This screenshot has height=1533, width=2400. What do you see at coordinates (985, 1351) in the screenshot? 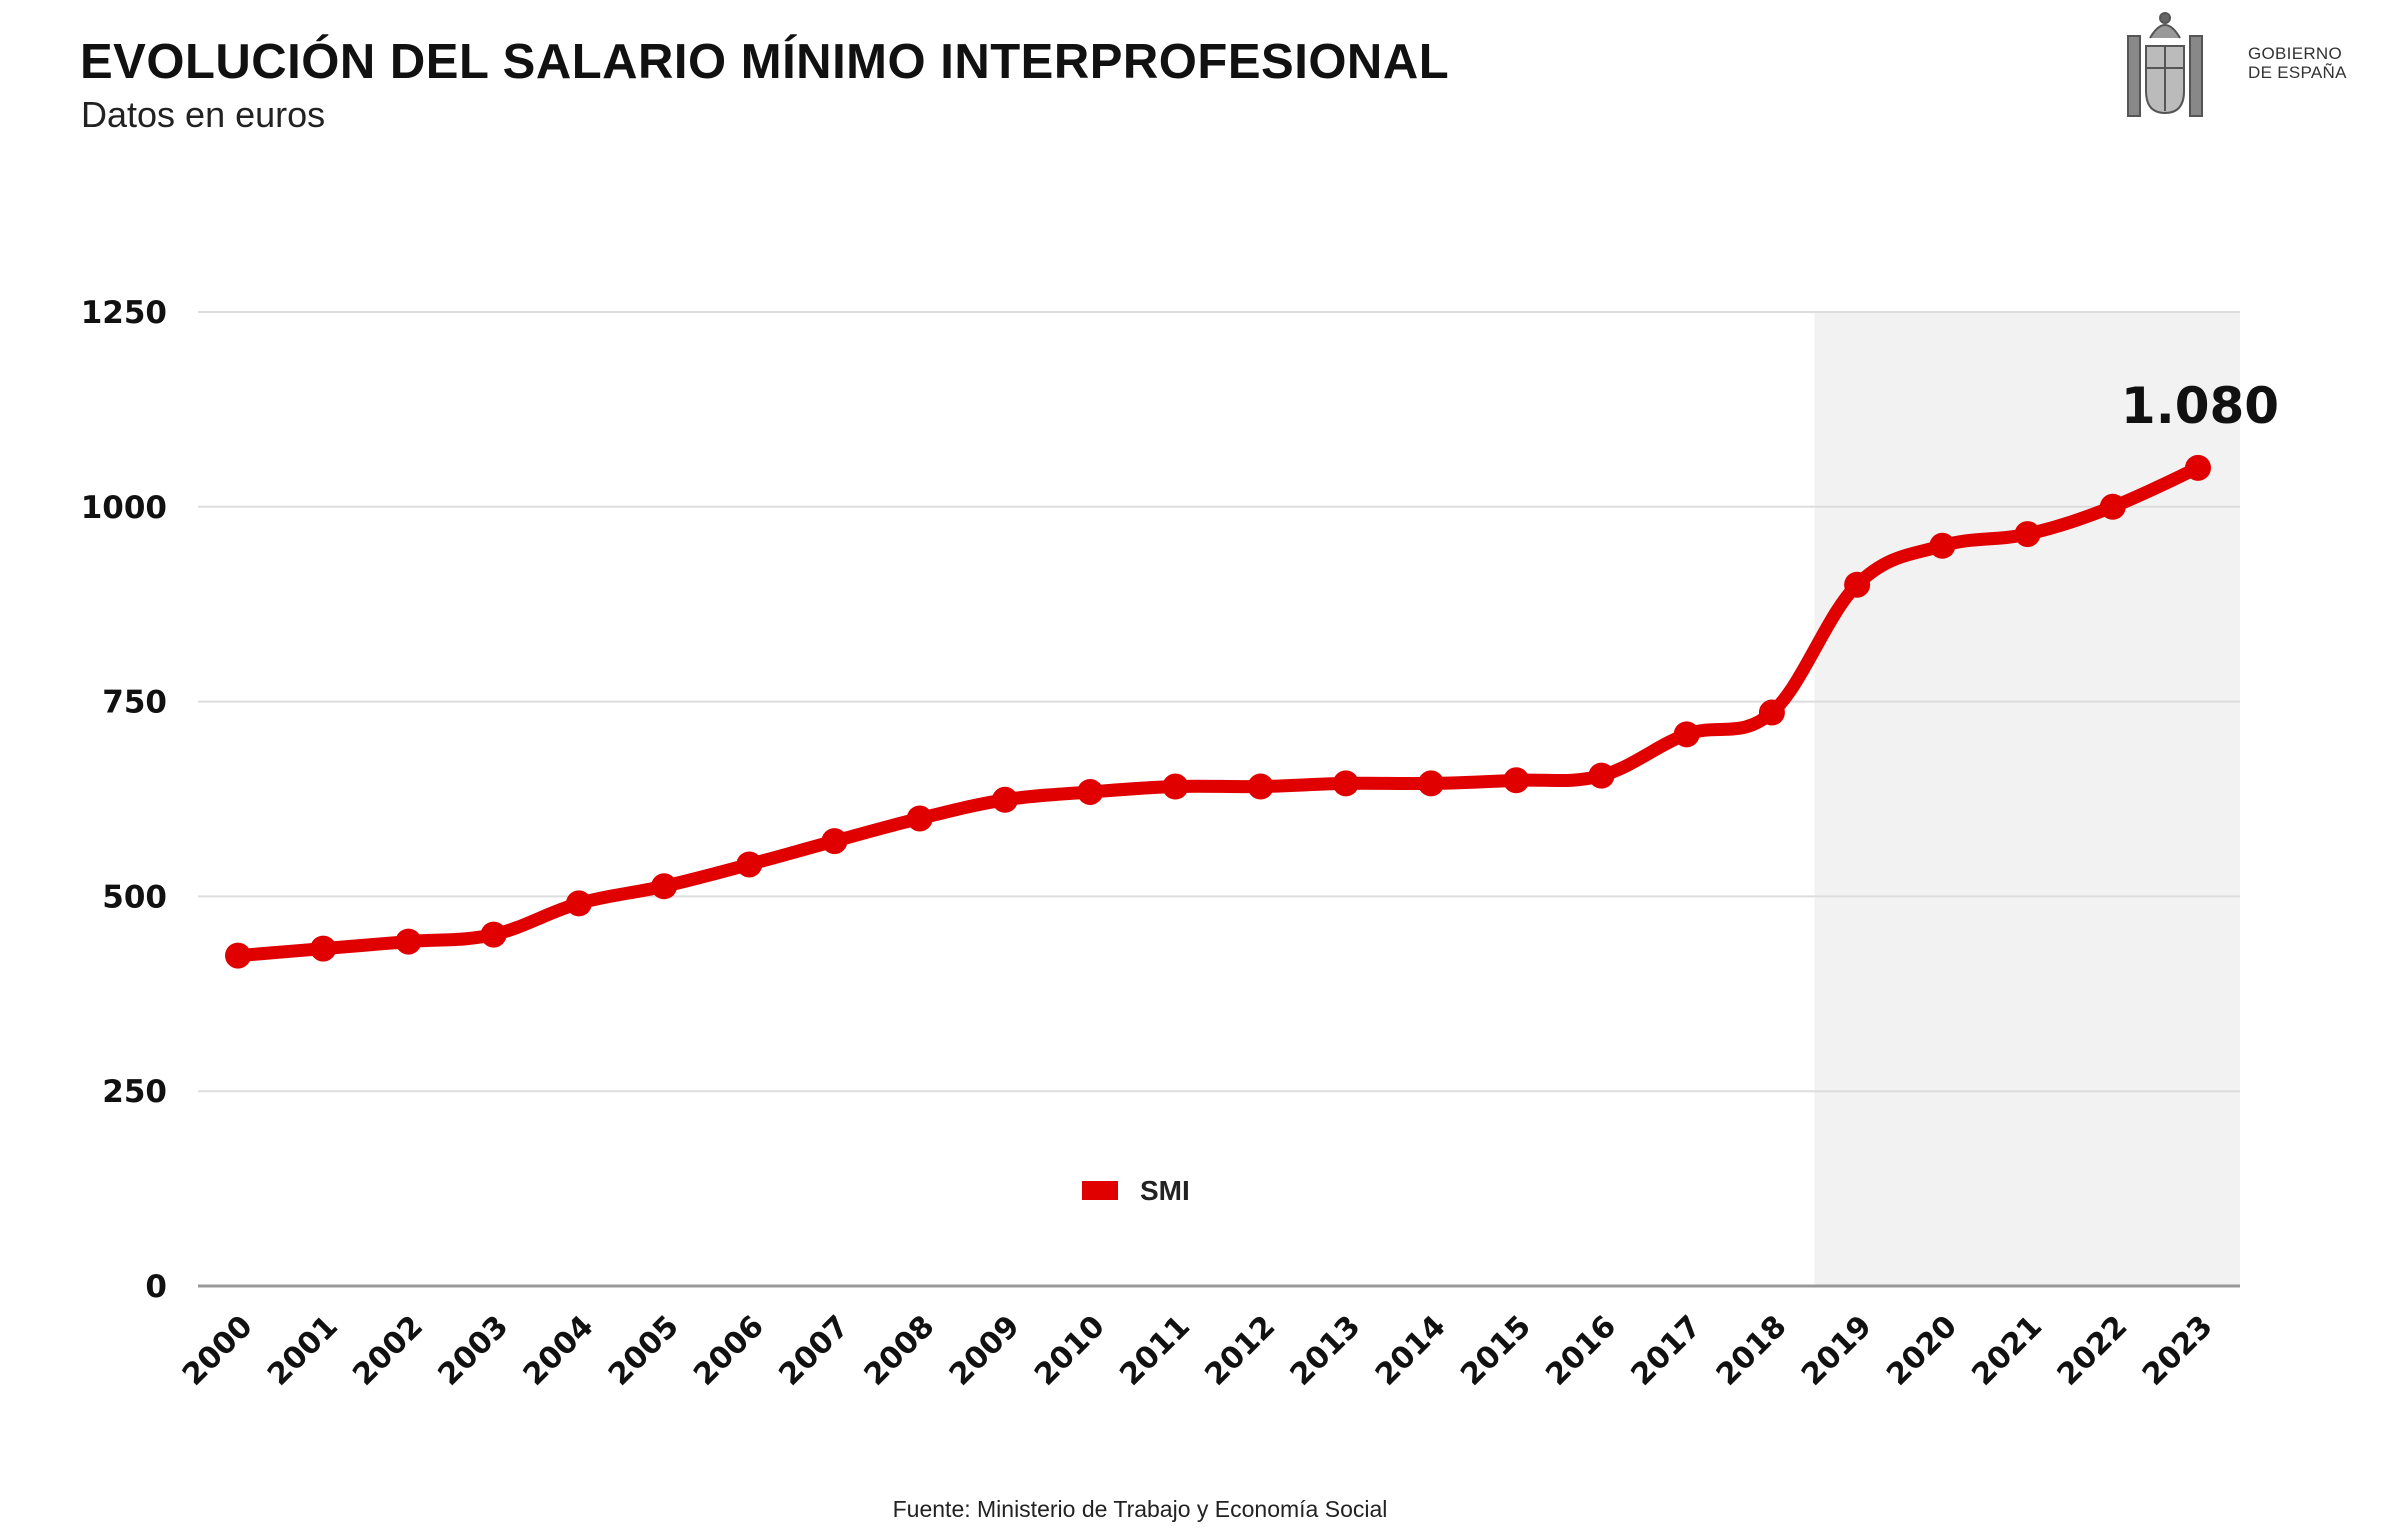
I see `x-tick-label: 2009` at bounding box center [985, 1351].